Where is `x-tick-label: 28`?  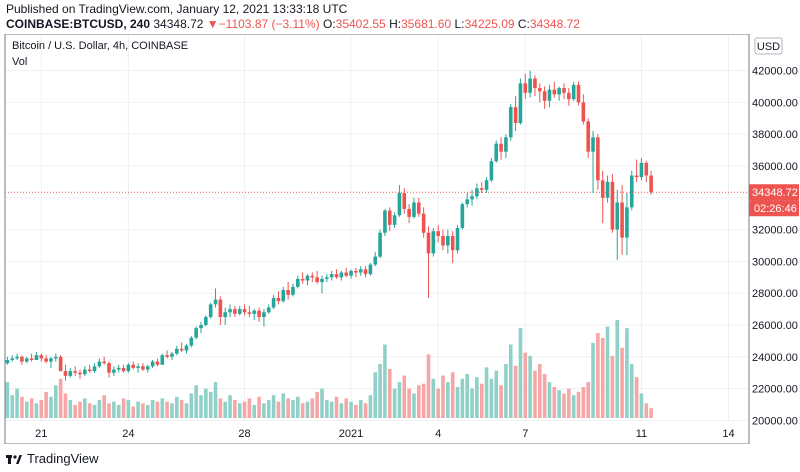
x-tick-label: 28 is located at coordinates (244, 434).